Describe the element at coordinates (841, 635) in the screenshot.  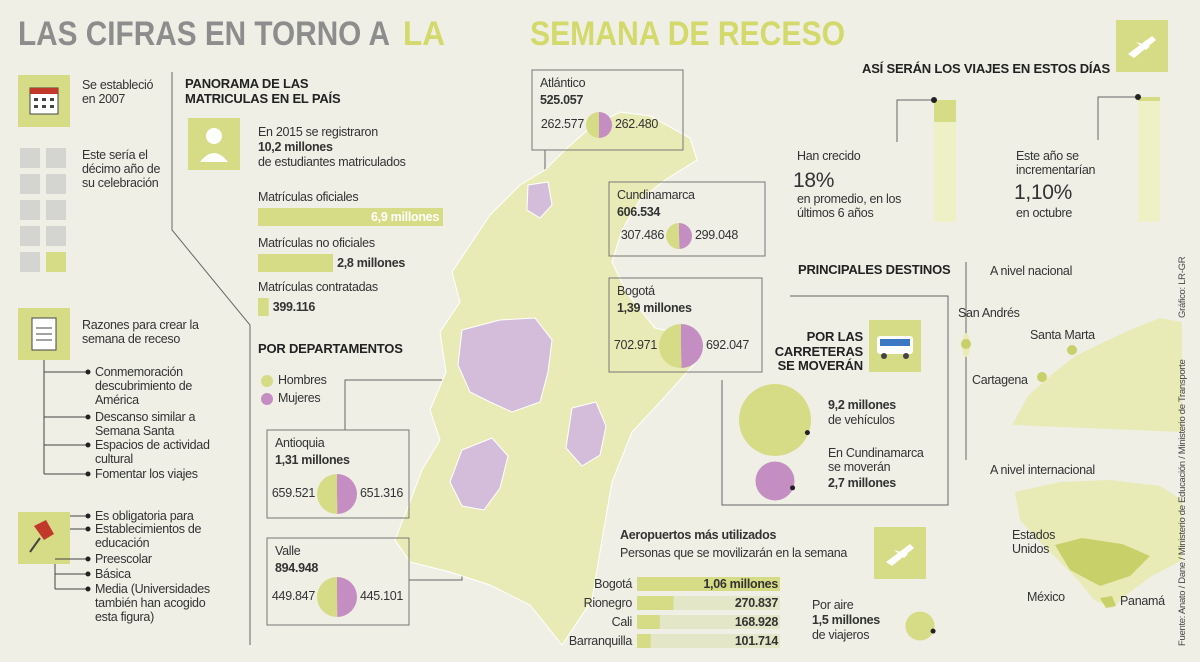
I see `by-air-detail: de viajeros` at that location.